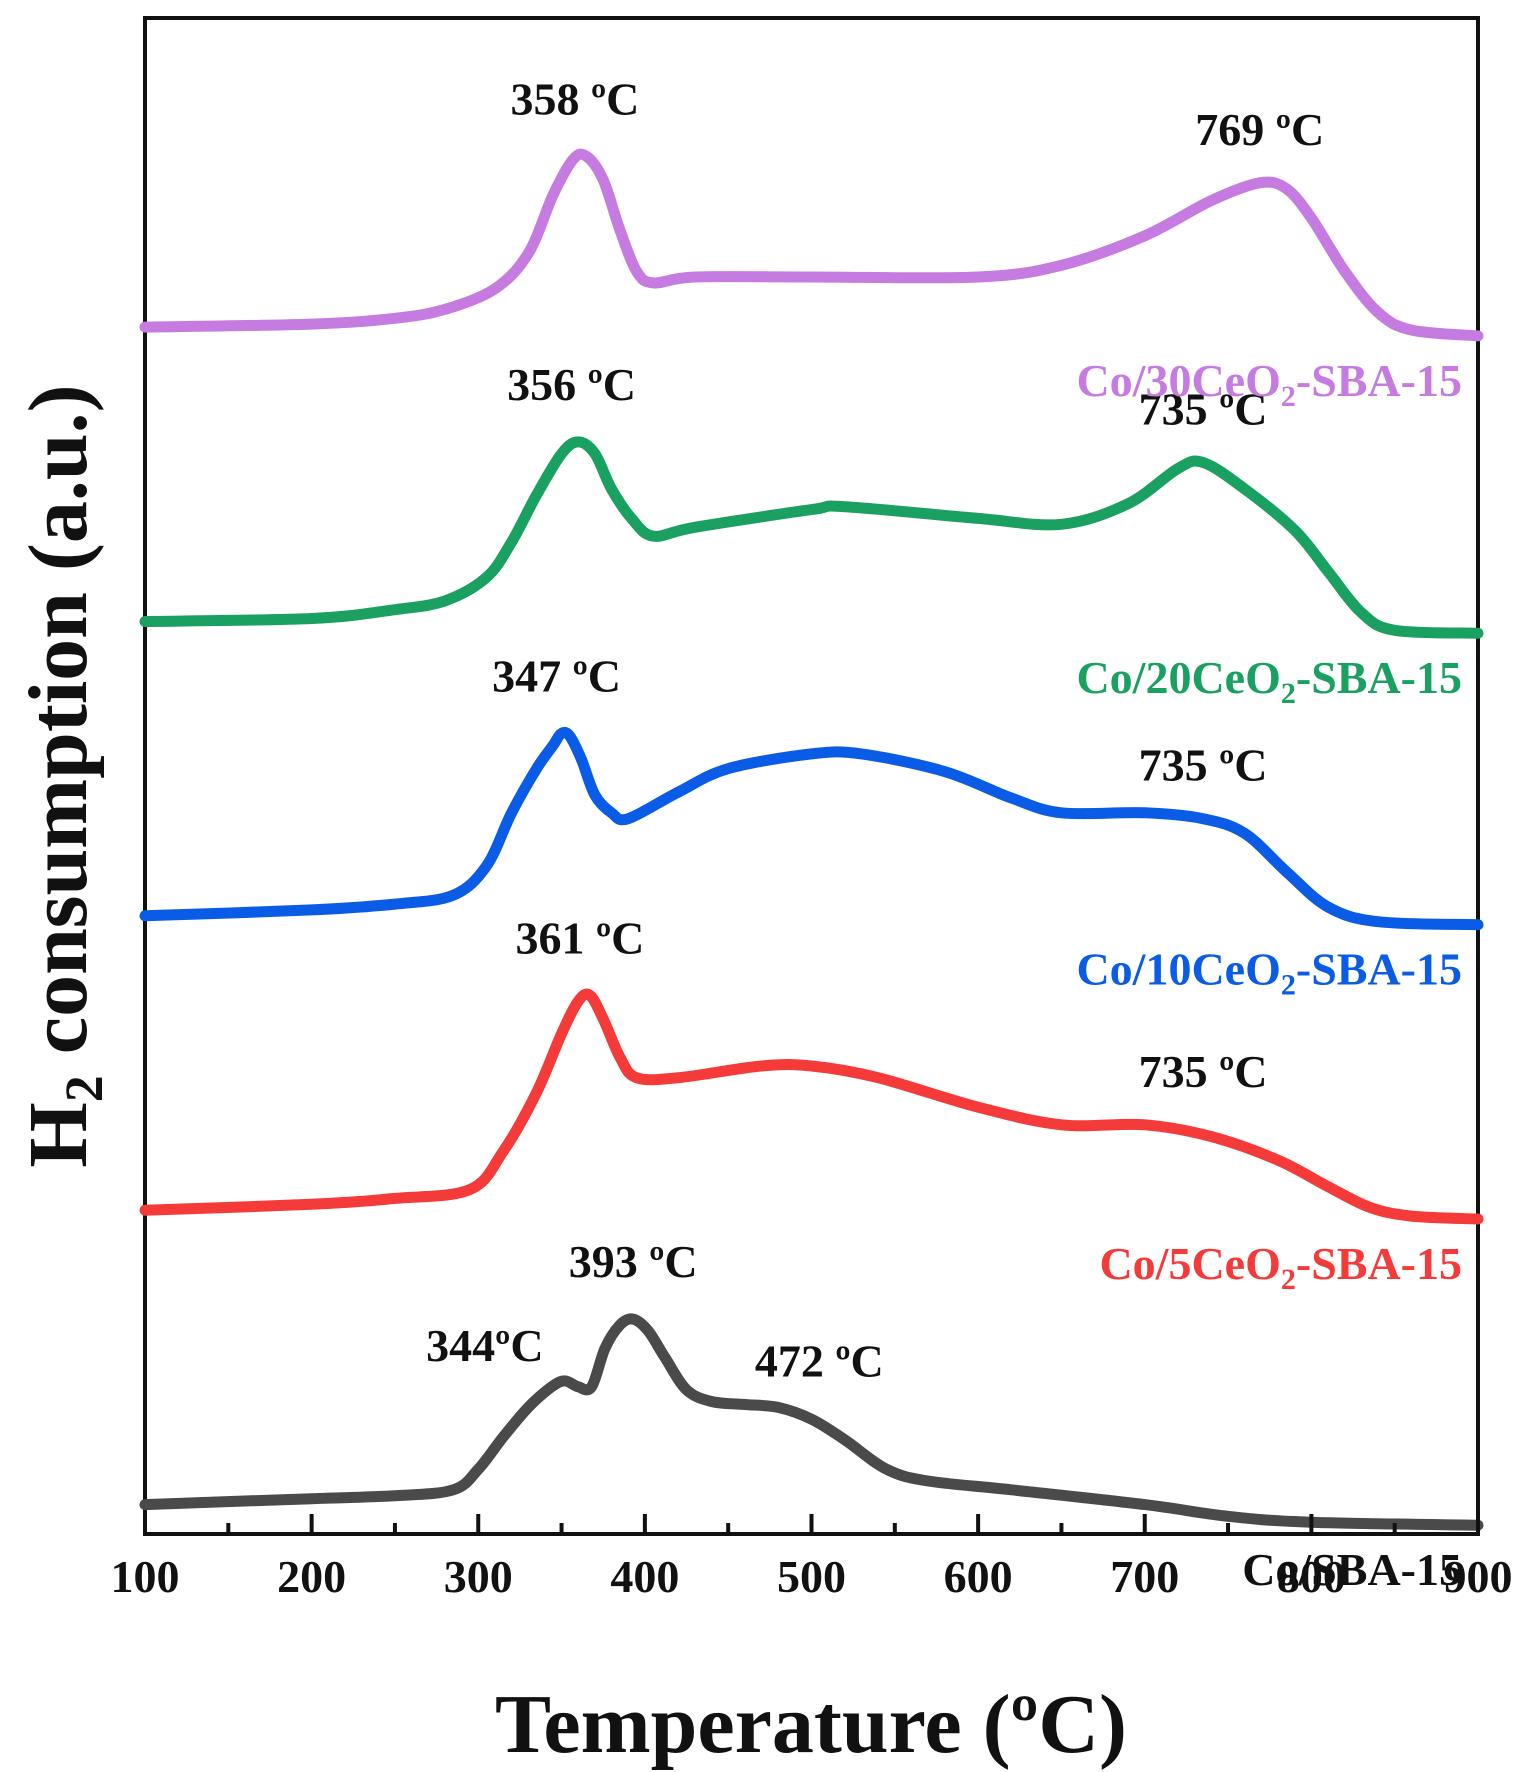  What do you see at coordinates (1178, 380) in the screenshot?
I see `series-label-text: Co/30CeO` at bounding box center [1178, 380].